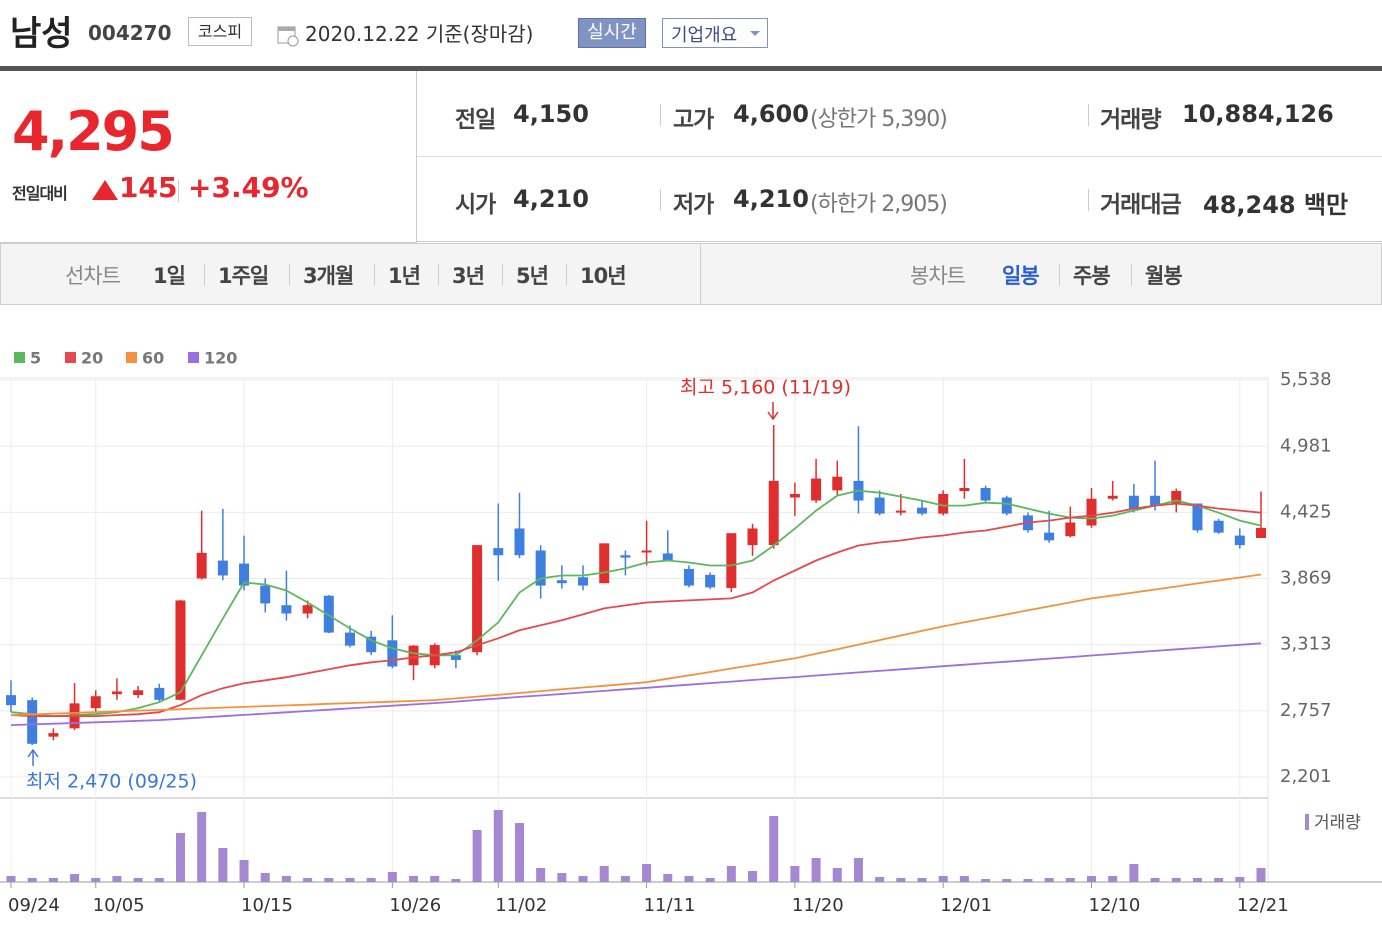 This screenshot has width=1382, height=946. What do you see at coordinates (328, 276) in the screenshot?
I see `tab: 3개월` at bounding box center [328, 276].